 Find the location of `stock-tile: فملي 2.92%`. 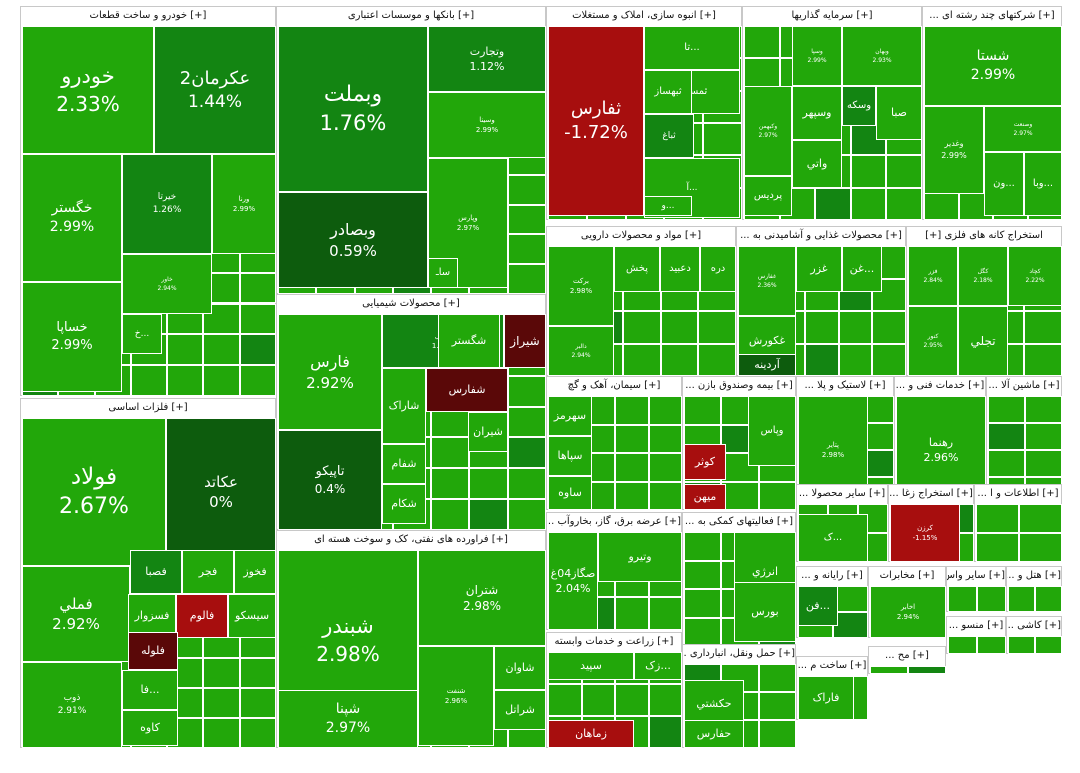

stock-tile: فملي 2.92% is located at coordinates (76, 614).